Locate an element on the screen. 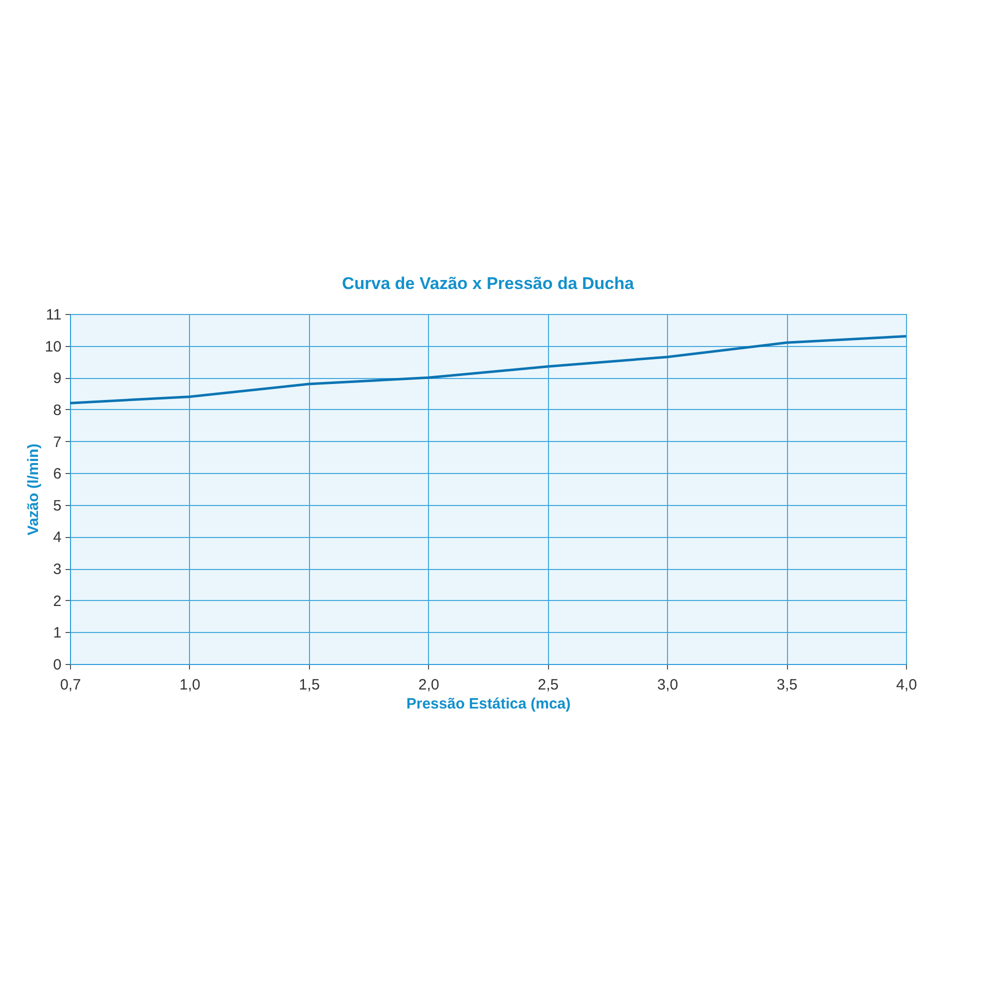 The width and height of the screenshot is (1000, 1000). y-tick-label: 0 is located at coordinates (57, 665).